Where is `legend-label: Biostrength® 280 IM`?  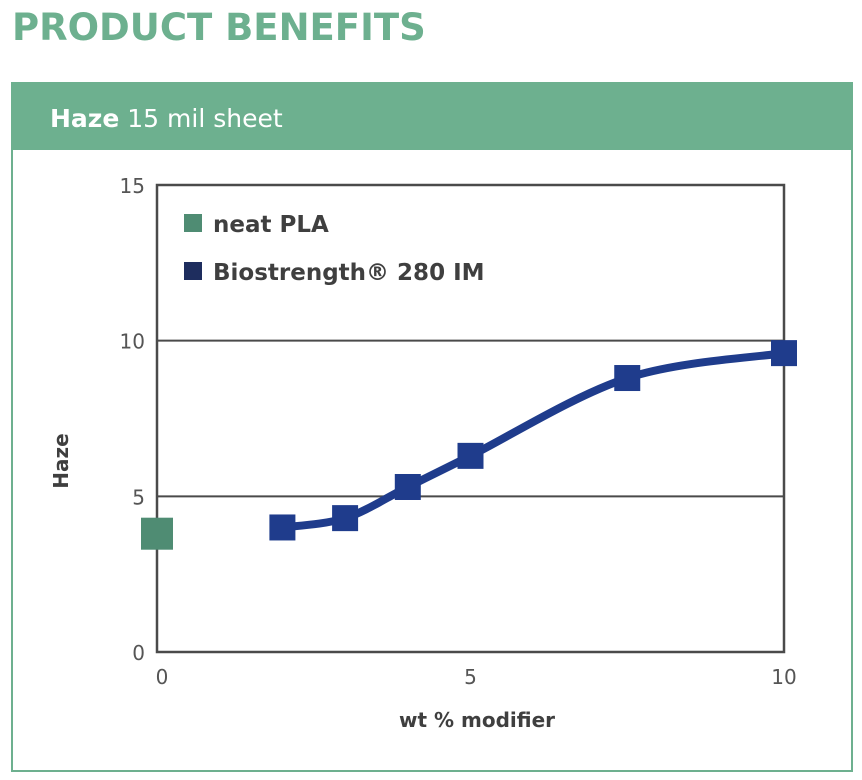
legend-label: Biostrength® 280 IM is located at coordinates (349, 273).